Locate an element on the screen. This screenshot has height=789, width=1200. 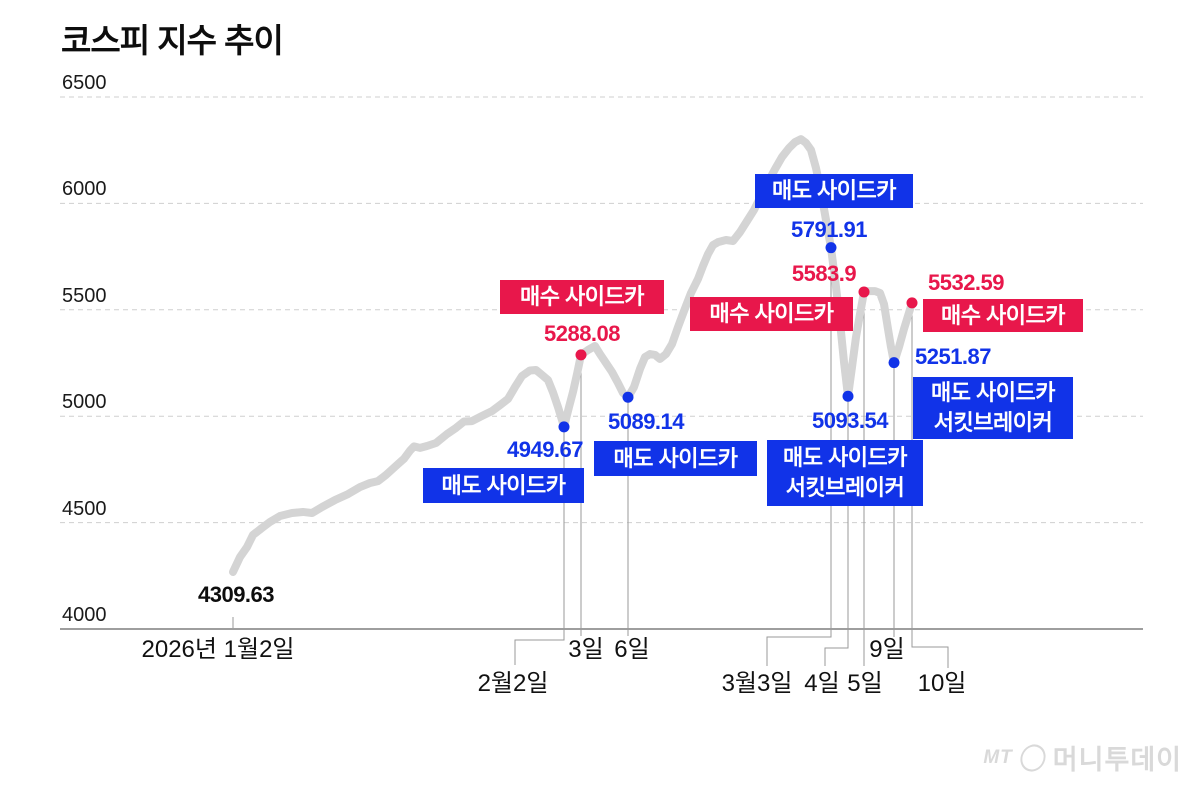
x-axis-date-label: 5일 is located at coordinates (865, 683).